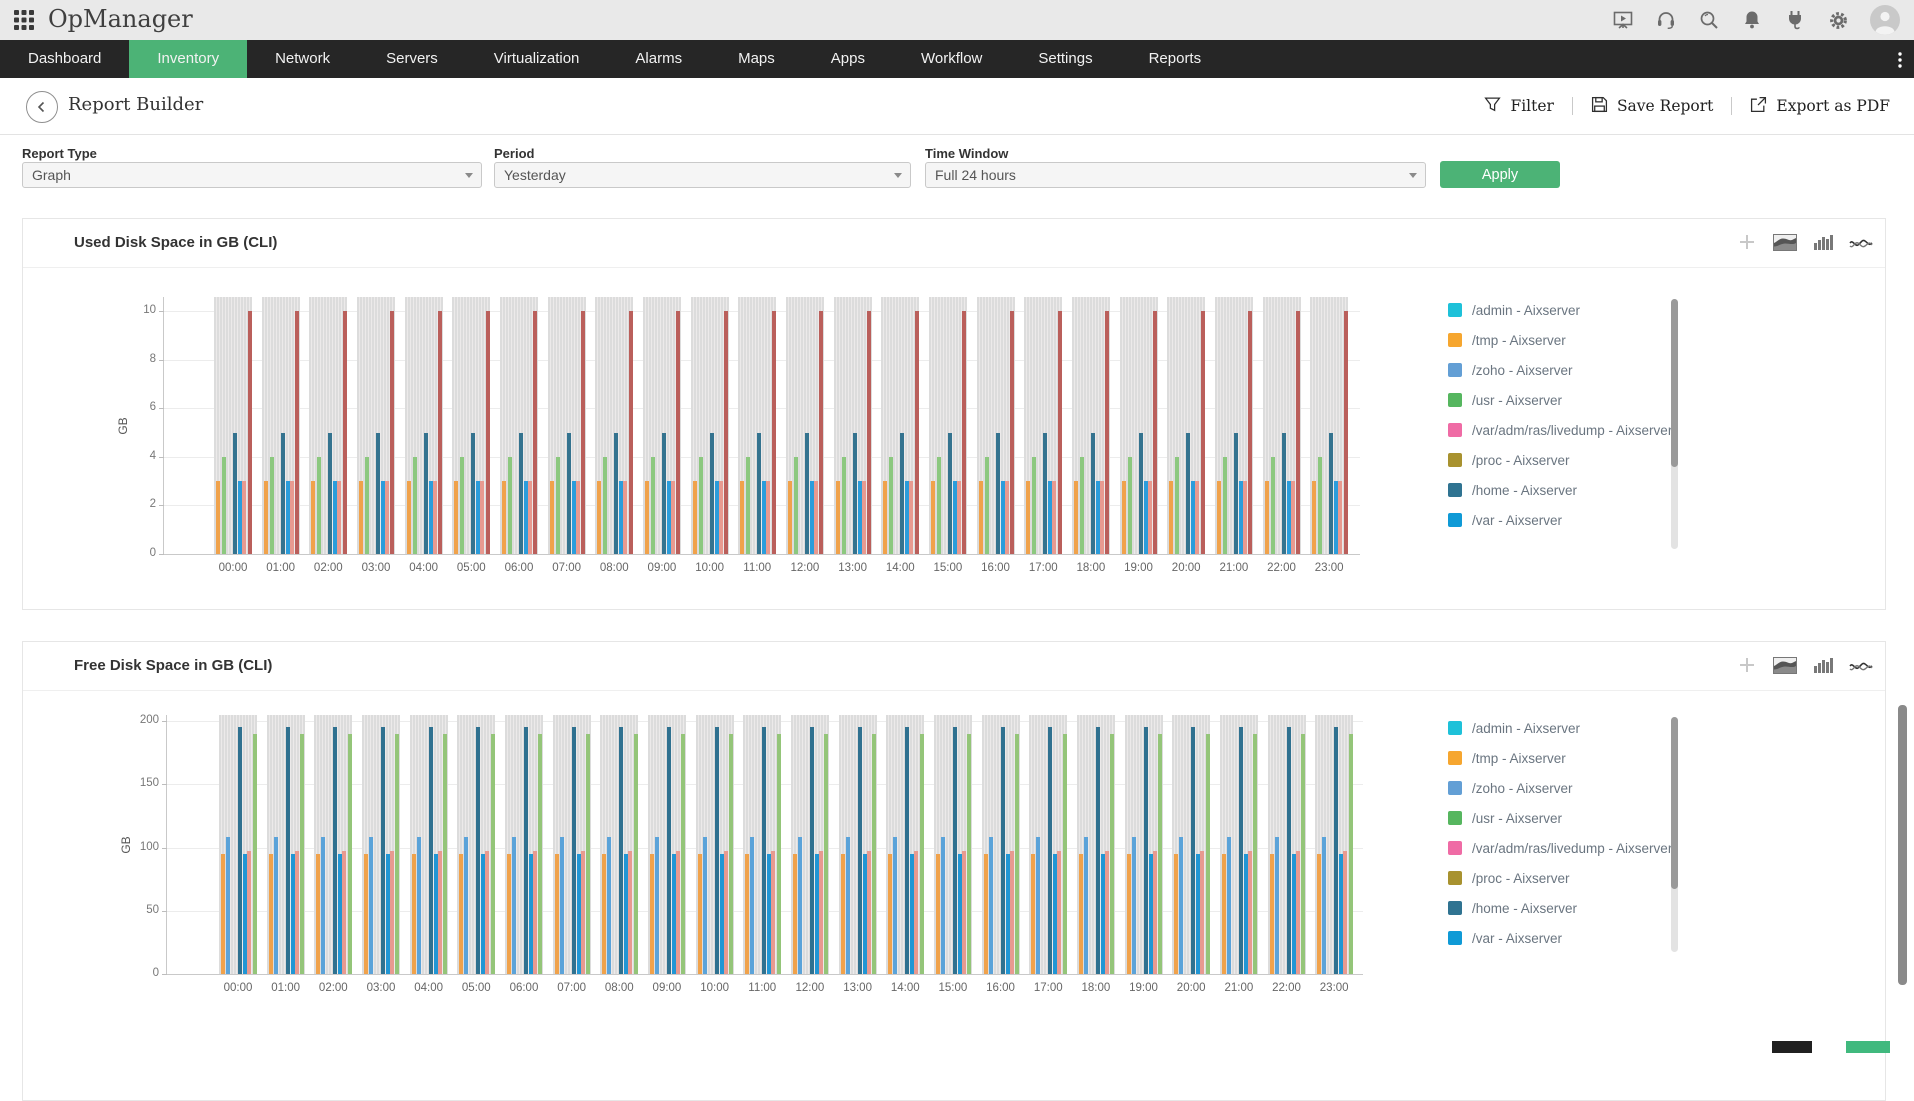 The height and width of the screenshot is (1101, 1914). Describe the element at coordinates (1820, 106) in the screenshot. I see `export-as-pdf-button: Export as PDF` at that location.